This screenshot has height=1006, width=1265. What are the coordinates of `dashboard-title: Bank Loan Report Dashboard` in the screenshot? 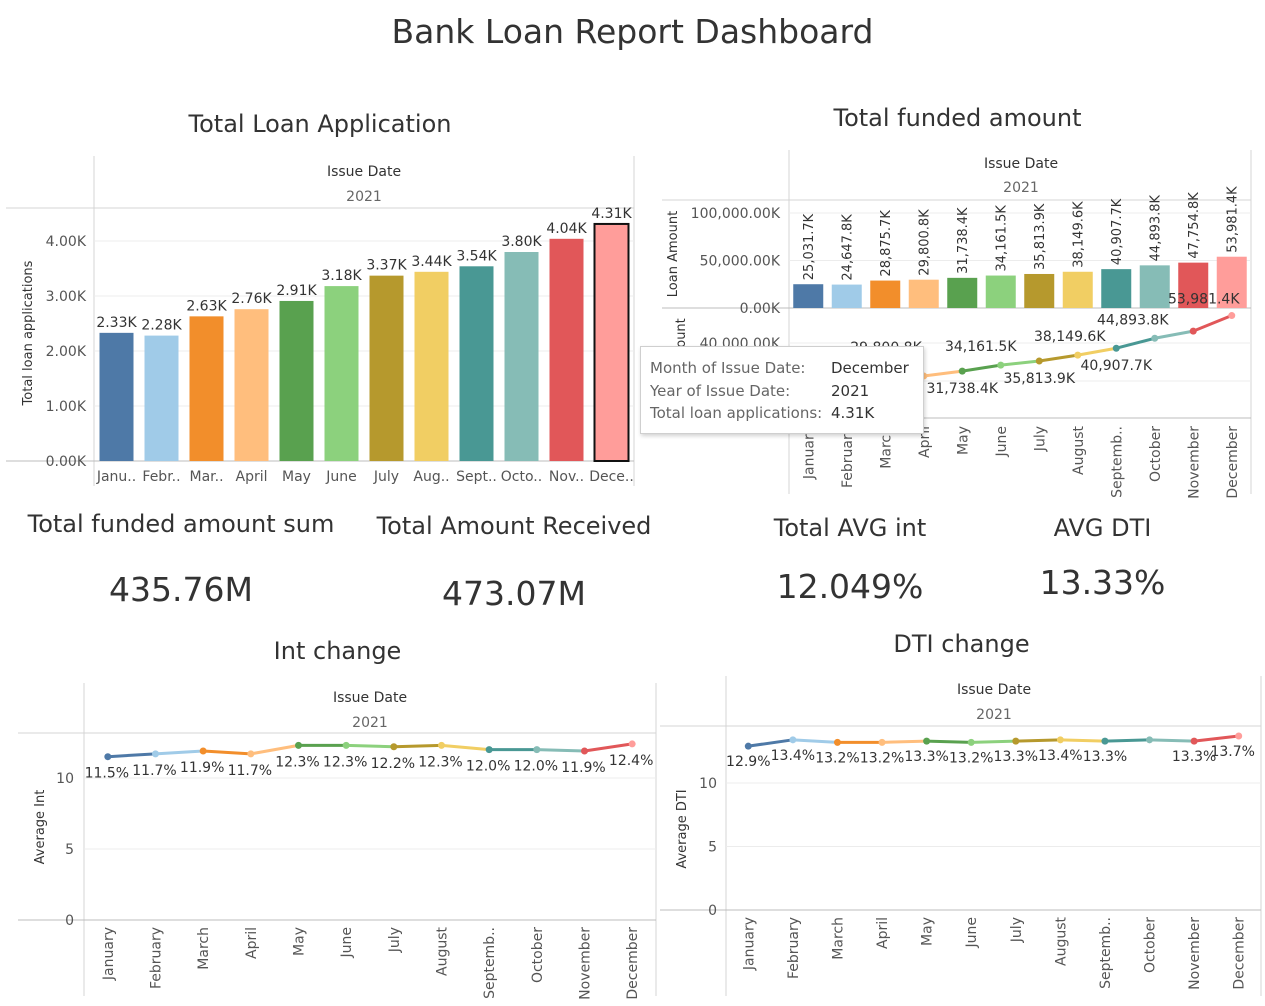 It's located at (632, 31).